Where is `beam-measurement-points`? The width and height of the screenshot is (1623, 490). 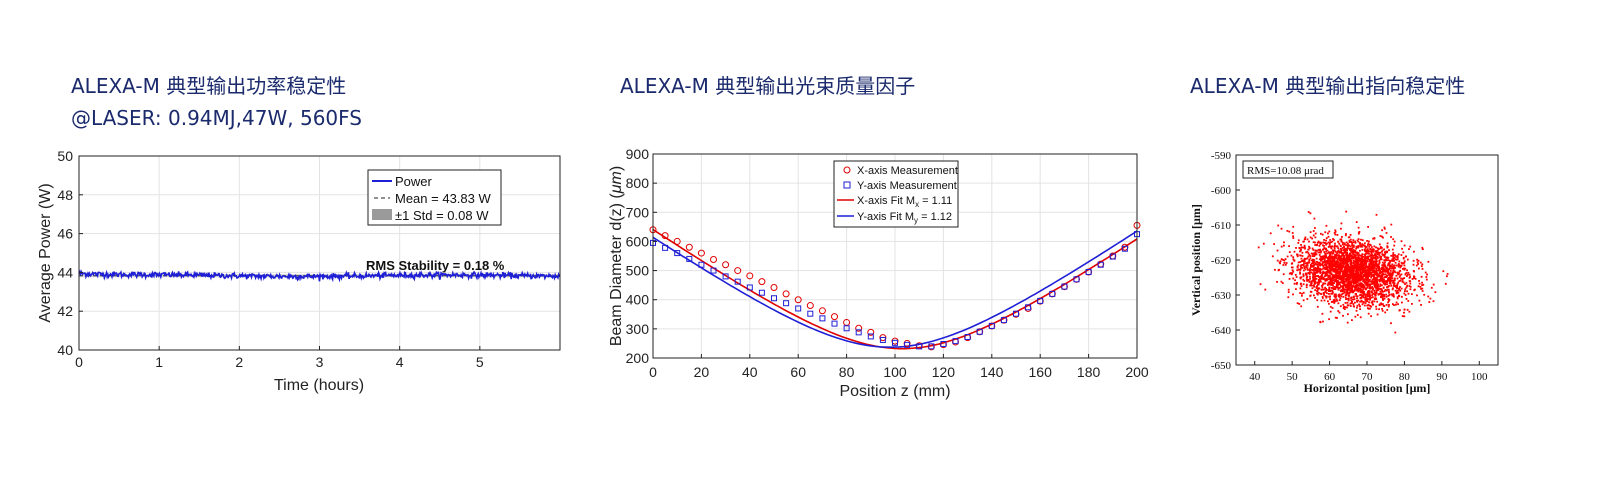 beam-measurement-points is located at coordinates (895, 286).